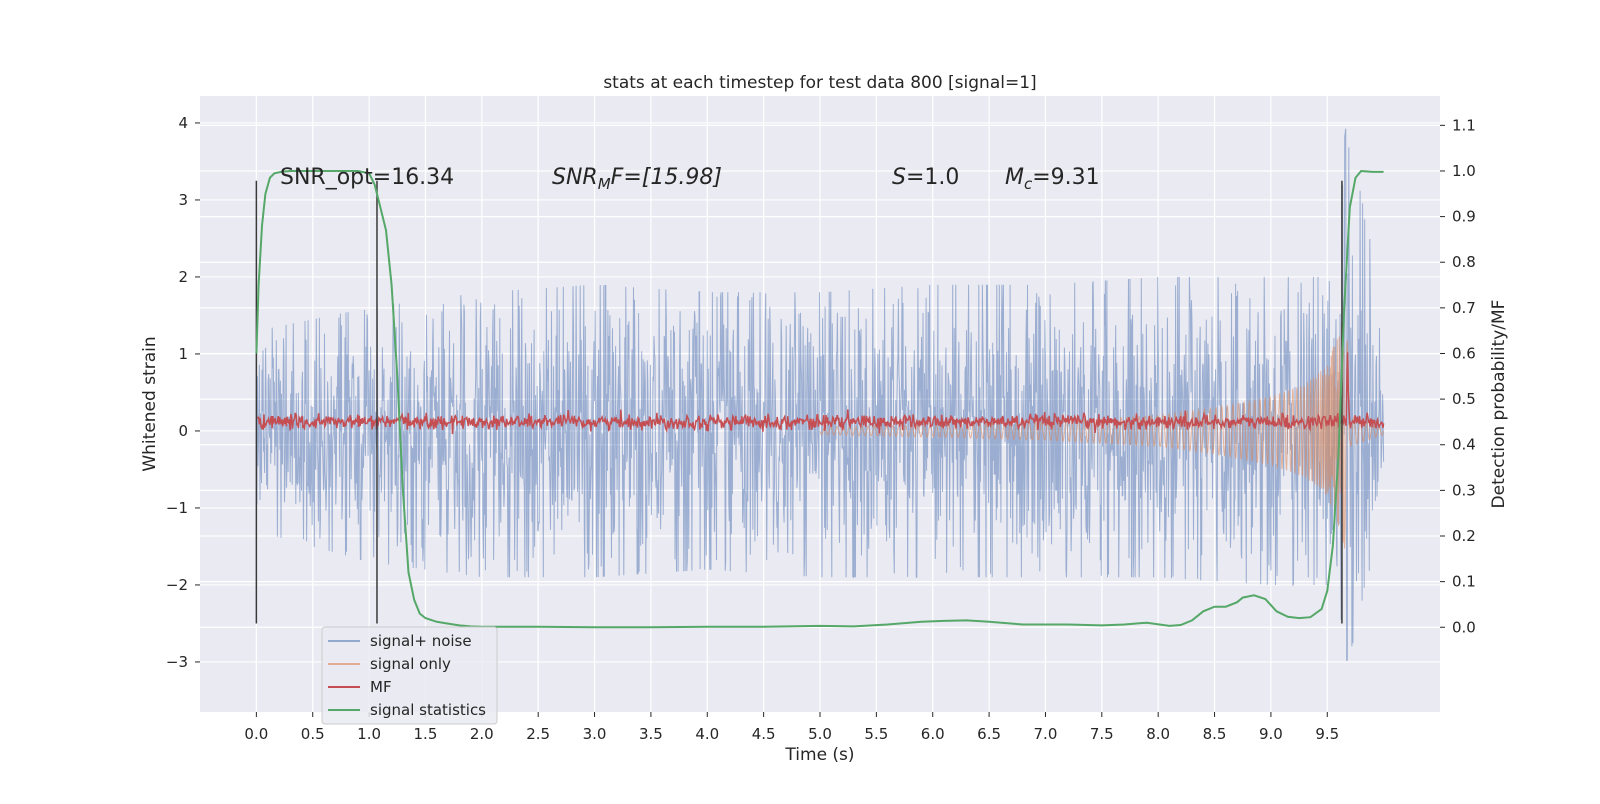 This screenshot has width=1600, height=804. Describe the element at coordinates (989, 734) in the screenshot. I see `x-tick-label: 6.5` at that location.